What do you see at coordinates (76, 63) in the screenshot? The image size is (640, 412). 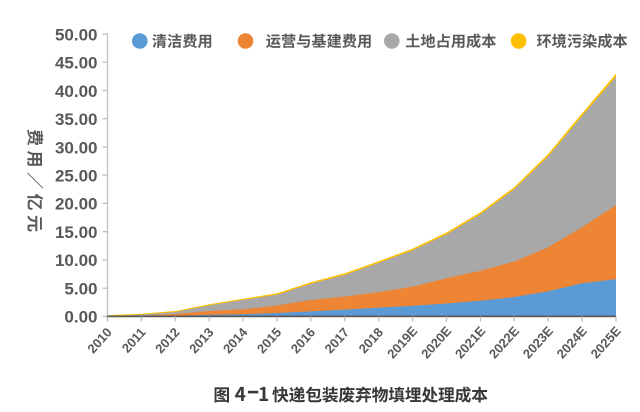 I see `svg-text: 45.00` at bounding box center [76, 63].